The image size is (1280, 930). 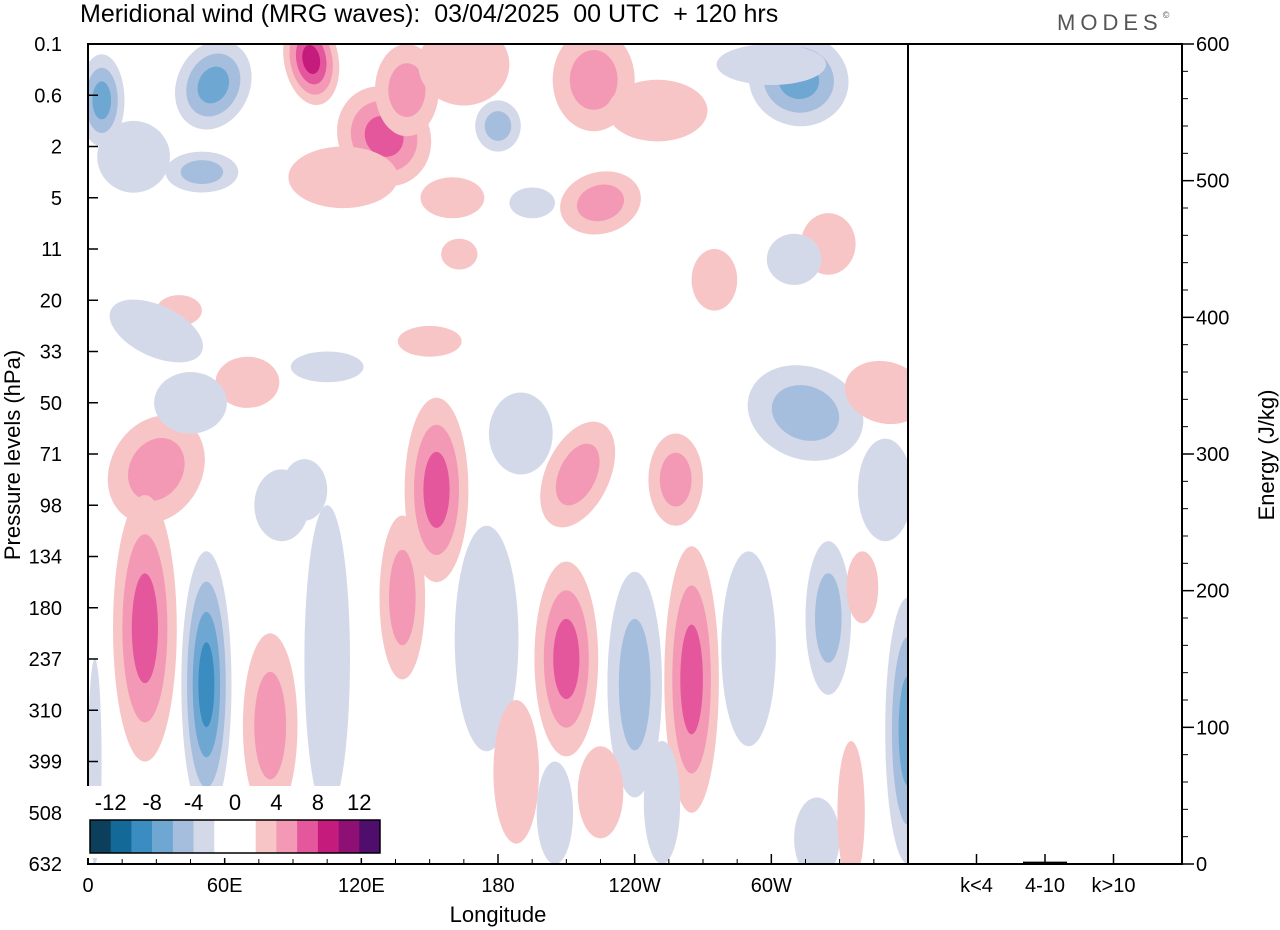 I want to click on y-tick-label: 33, so click(x=51, y=353).